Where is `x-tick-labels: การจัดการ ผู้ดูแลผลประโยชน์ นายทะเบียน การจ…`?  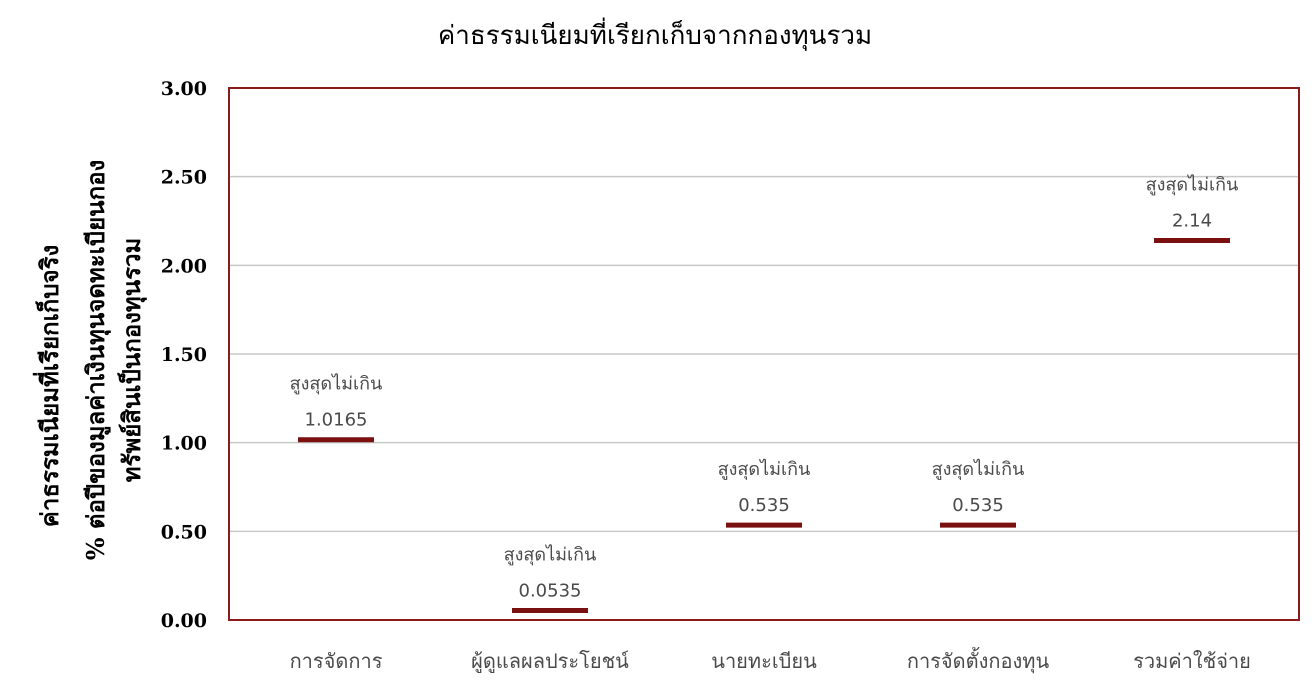
x-tick-labels: การจัดการ ผู้ดูแลผลประโยชน์ นายทะเบียน การจ… is located at coordinates (770, 660).